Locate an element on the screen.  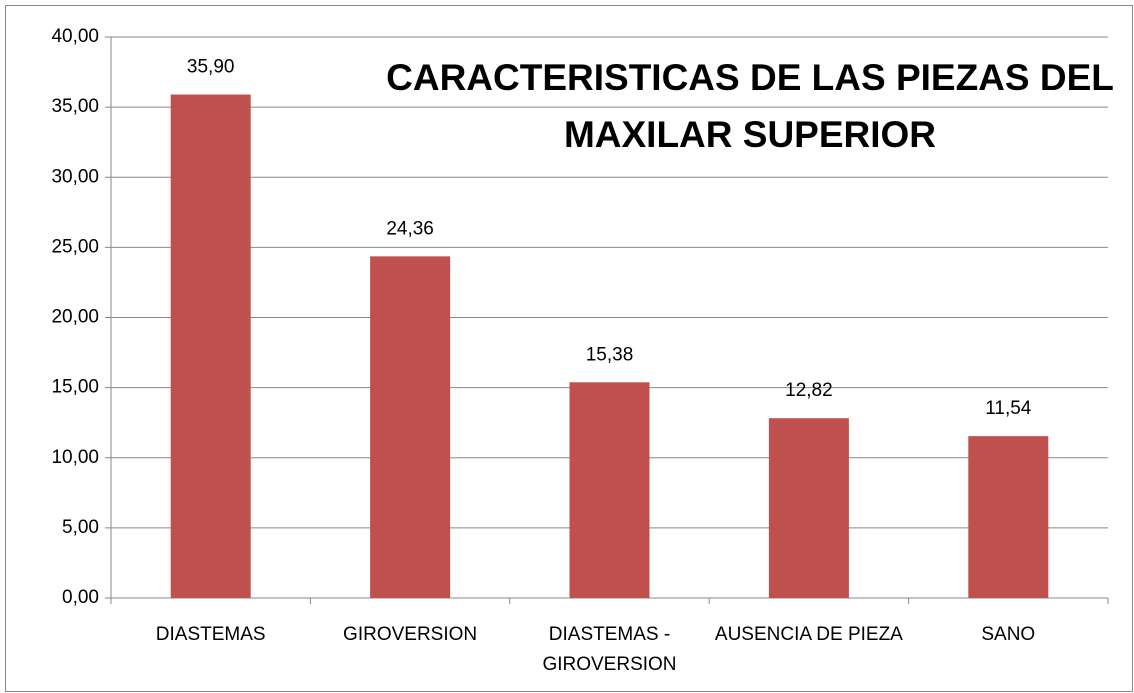
x-tick-label: AUSENCIA DE PIEZA is located at coordinates (808, 634).